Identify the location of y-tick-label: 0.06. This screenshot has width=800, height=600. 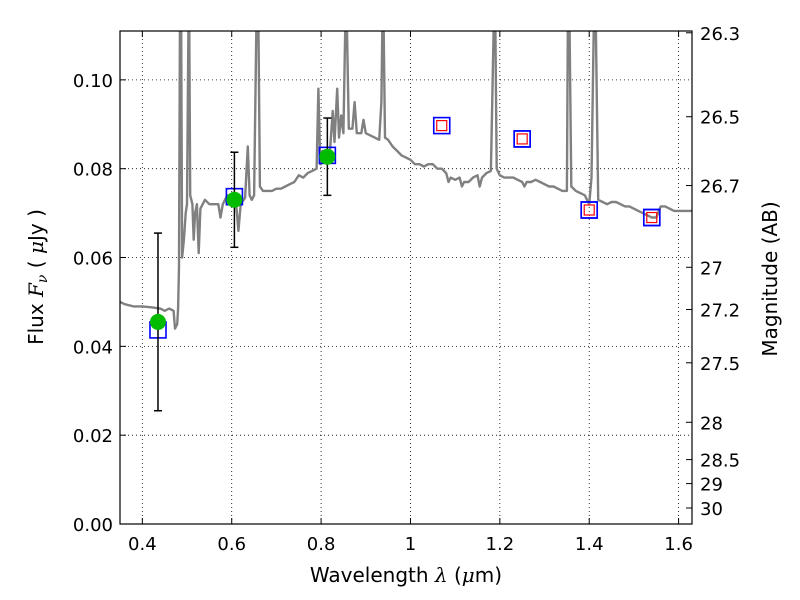
(93, 259).